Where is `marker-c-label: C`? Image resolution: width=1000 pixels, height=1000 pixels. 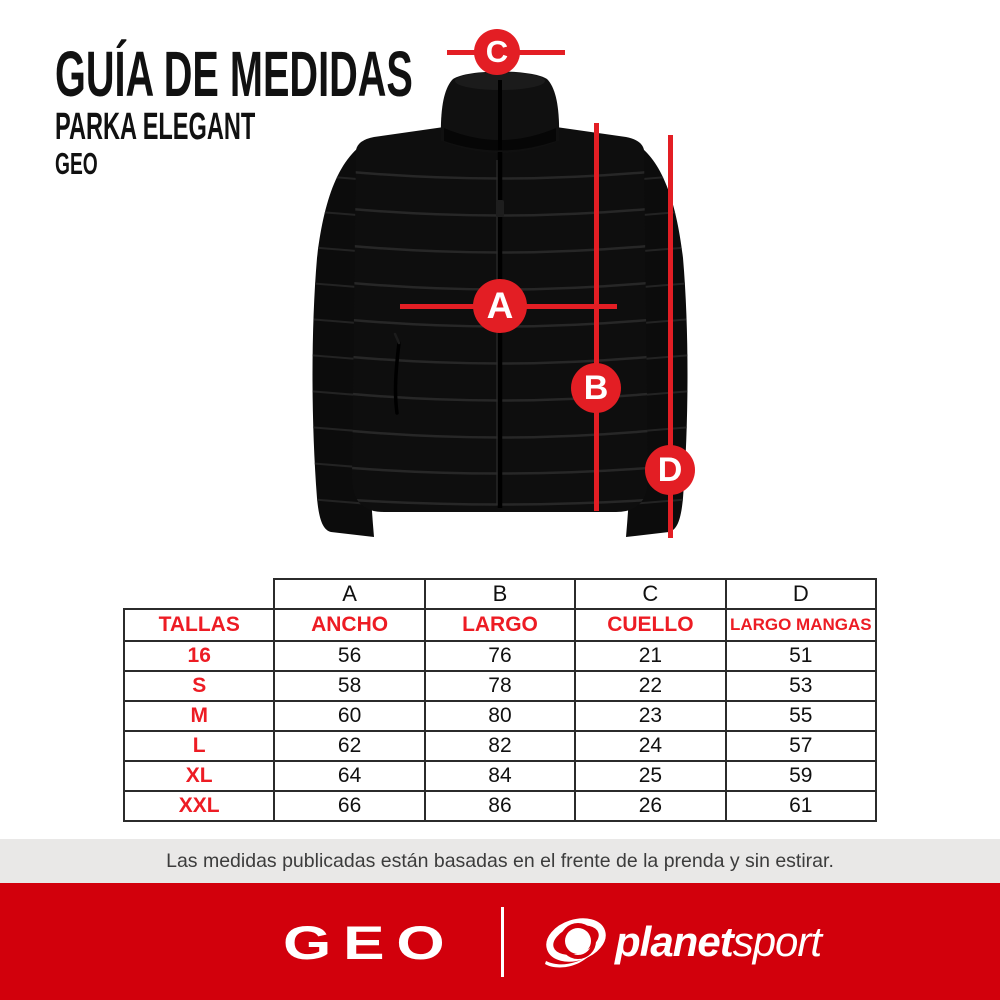
marker-c-label: C is located at coordinates (497, 51).